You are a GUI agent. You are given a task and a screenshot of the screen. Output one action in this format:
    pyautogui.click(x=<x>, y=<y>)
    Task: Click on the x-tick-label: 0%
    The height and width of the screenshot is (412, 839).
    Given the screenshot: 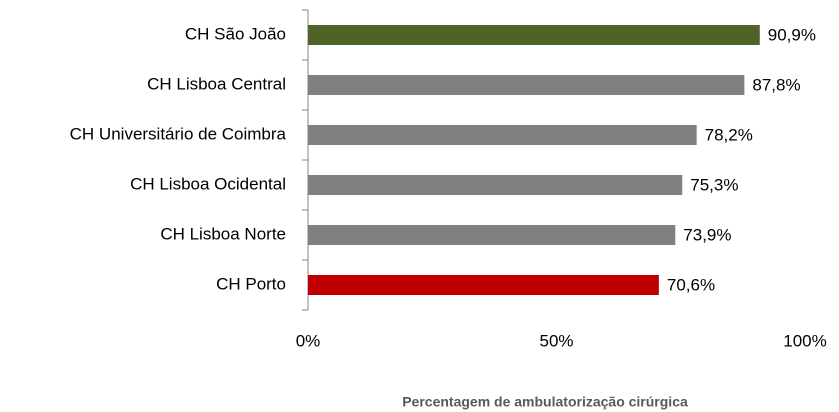 What is the action you would take?
    pyautogui.click(x=308, y=340)
    